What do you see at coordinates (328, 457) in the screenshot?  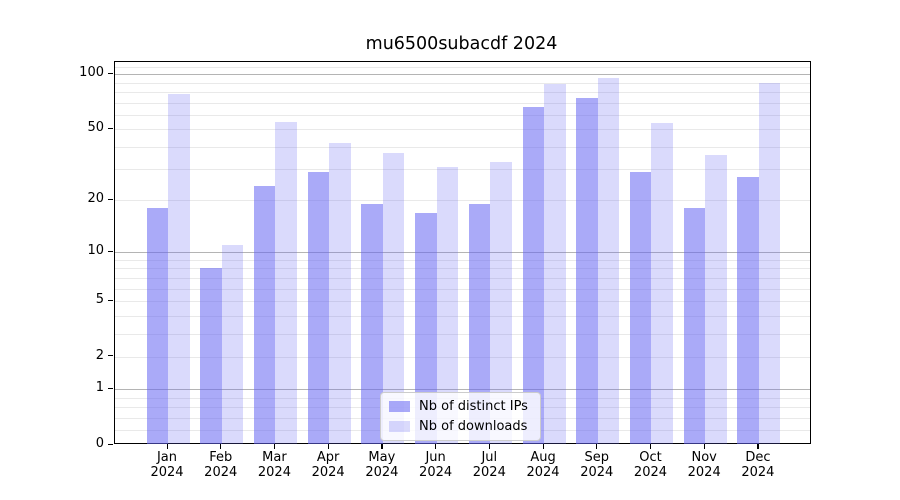 I see `x-tick-label-month: Apr` at bounding box center [328, 457].